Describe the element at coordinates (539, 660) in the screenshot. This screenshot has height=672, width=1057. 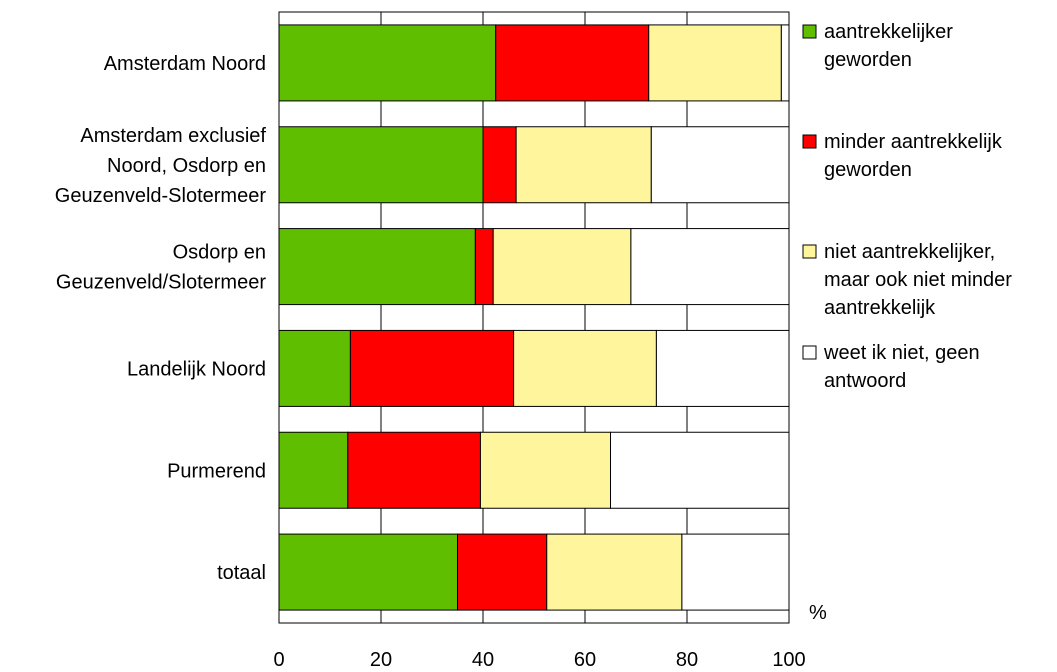
I see `axis-layer: 0 20 40 60 80 100` at that location.